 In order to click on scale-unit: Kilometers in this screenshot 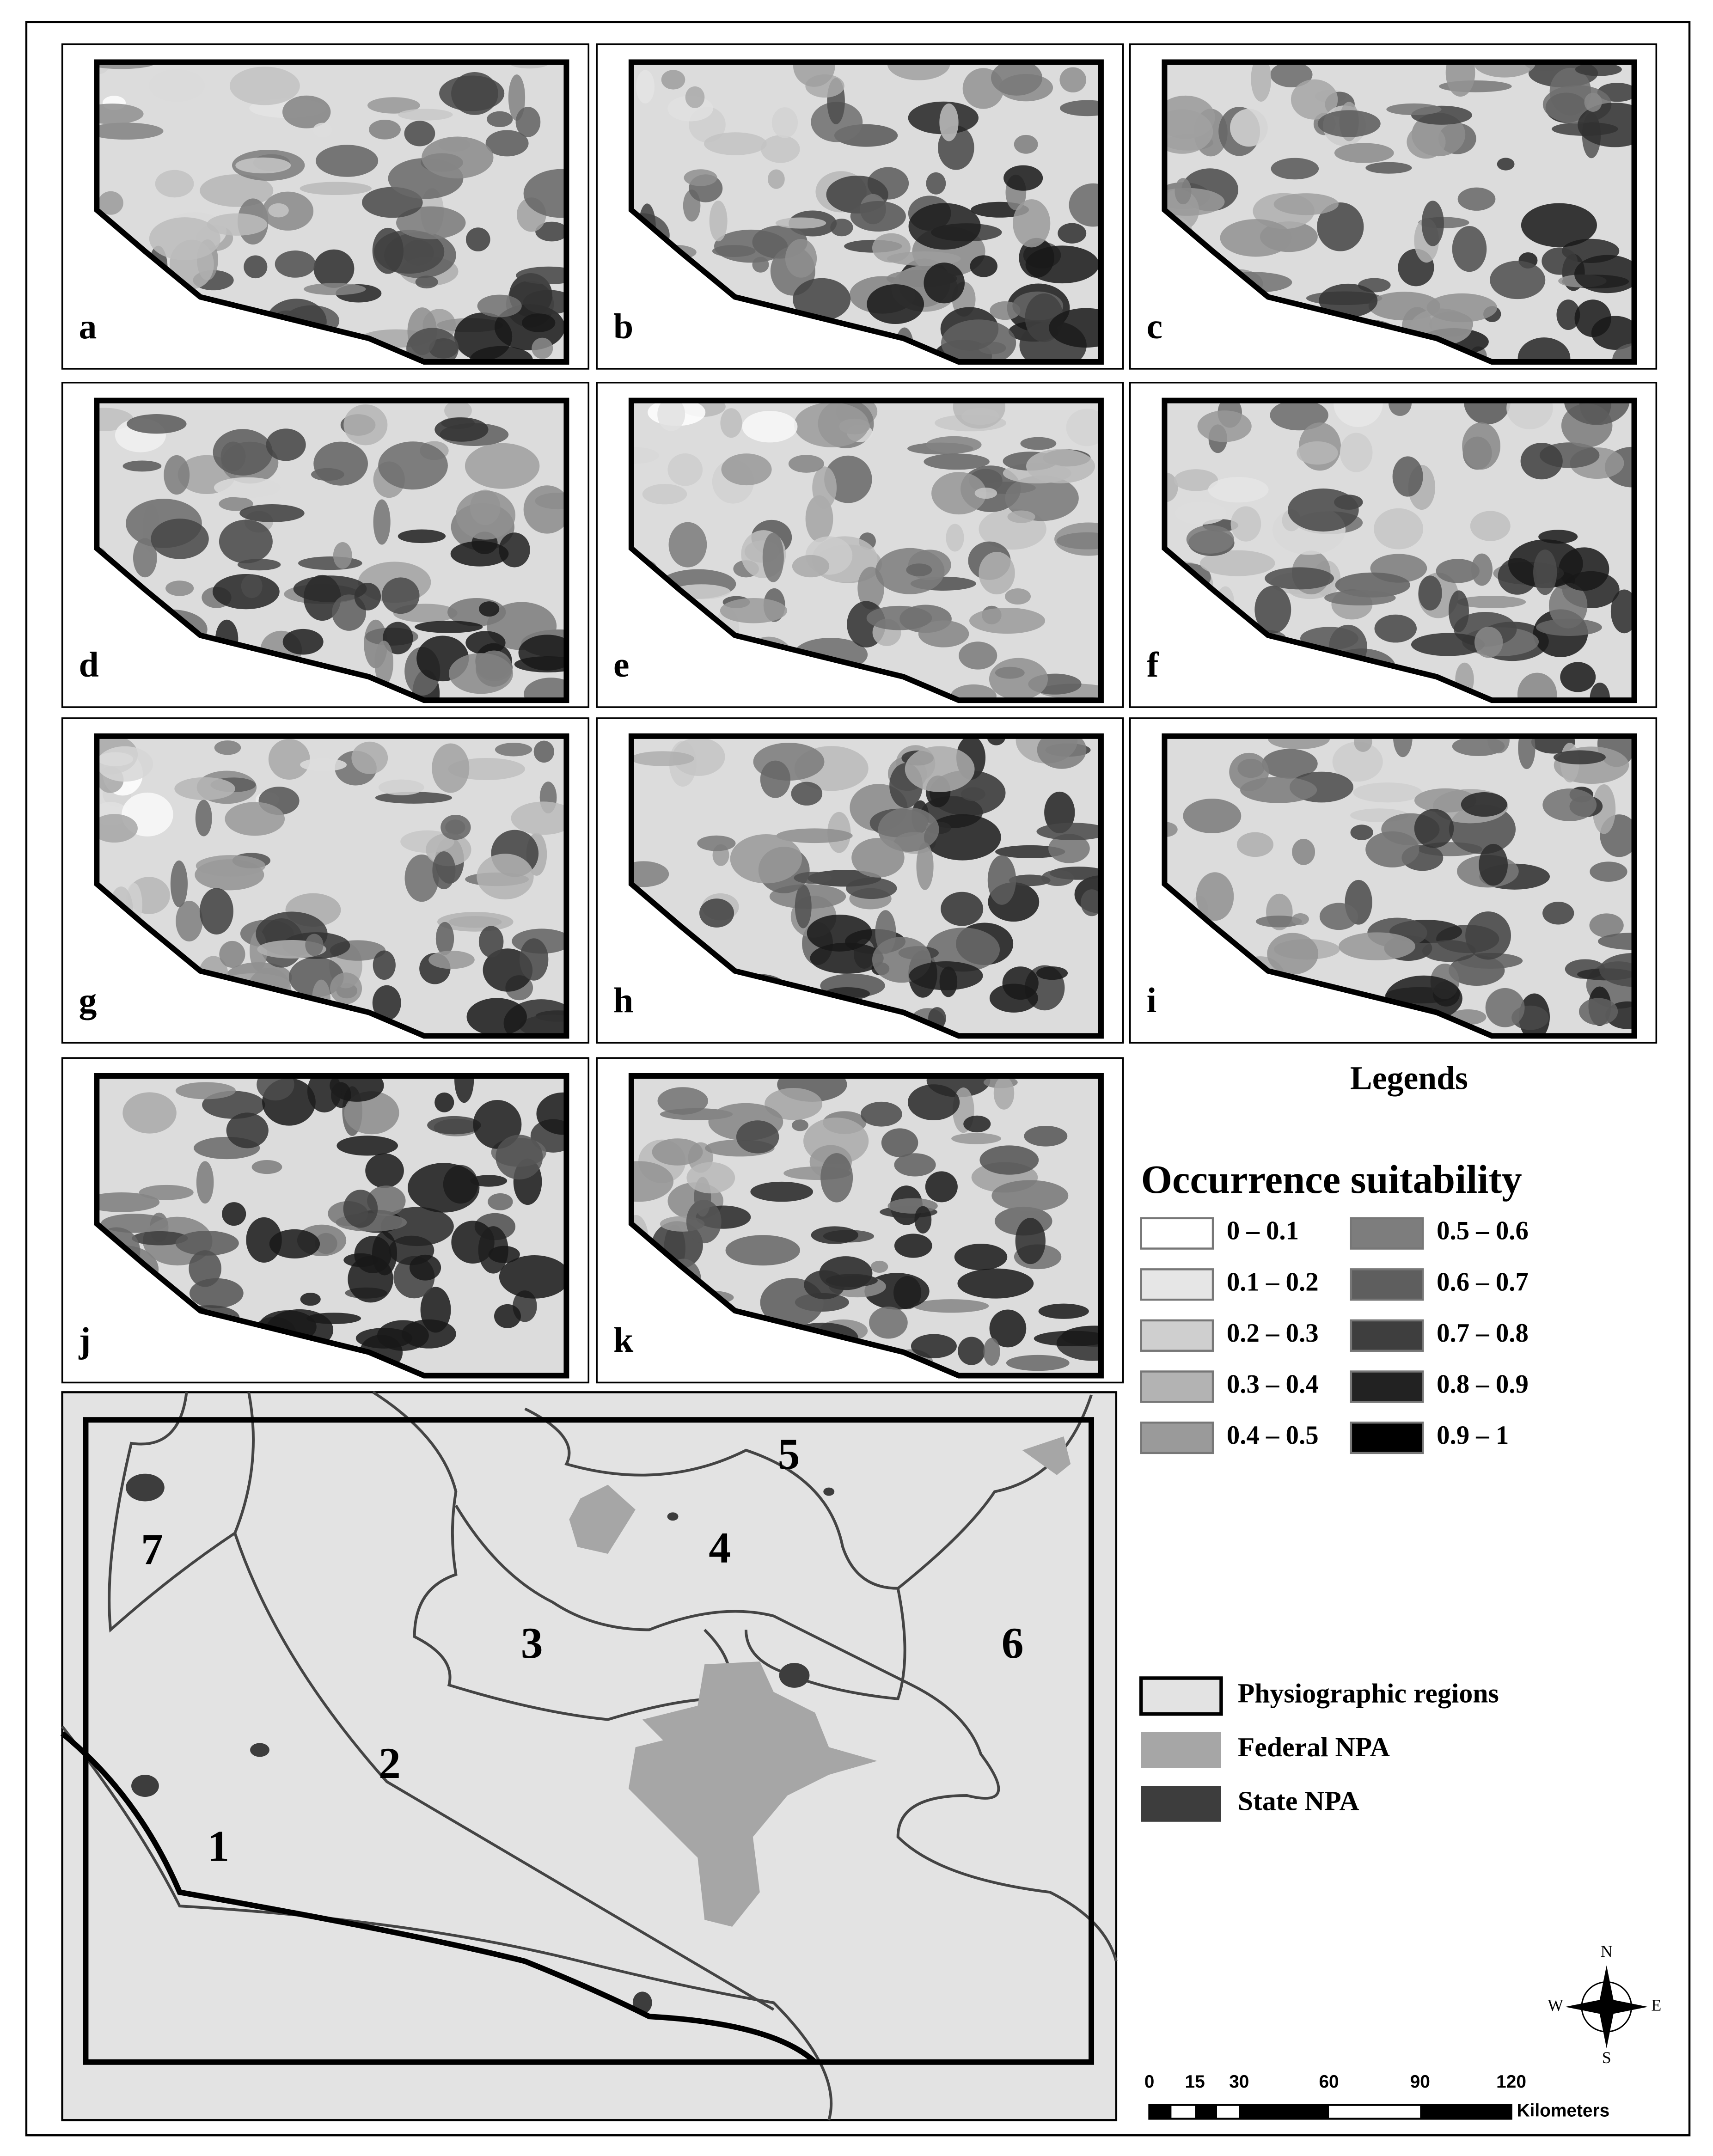, I will do `click(1563, 2111)`.